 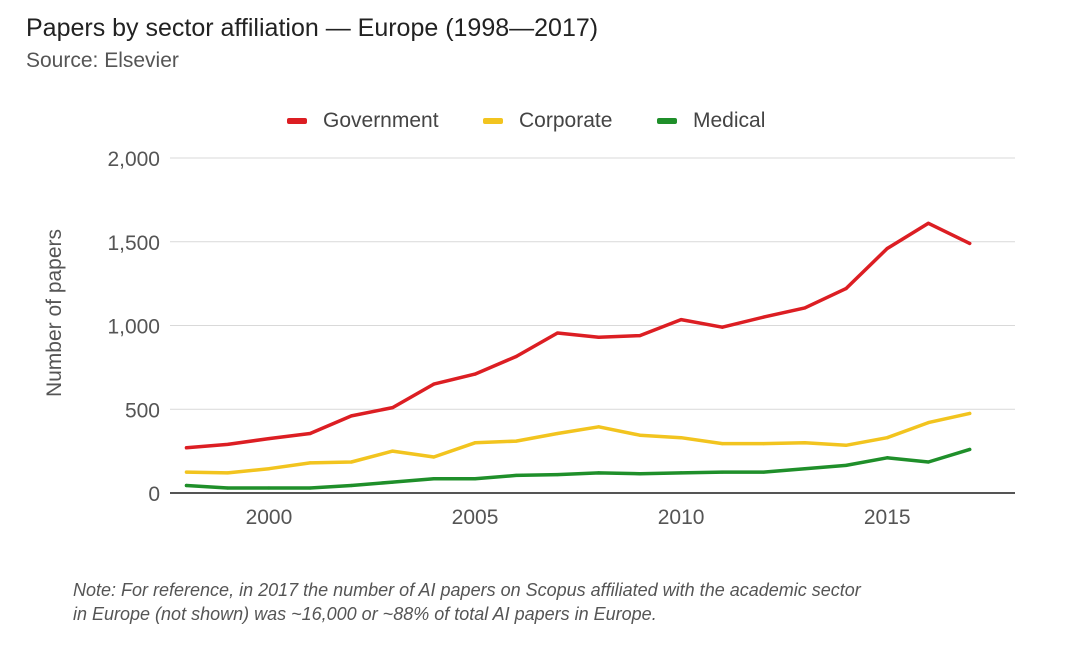 What do you see at coordinates (133, 159) in the screenshot?
I see `y-tick-label: 2,000` at bounding box center [133, 159].